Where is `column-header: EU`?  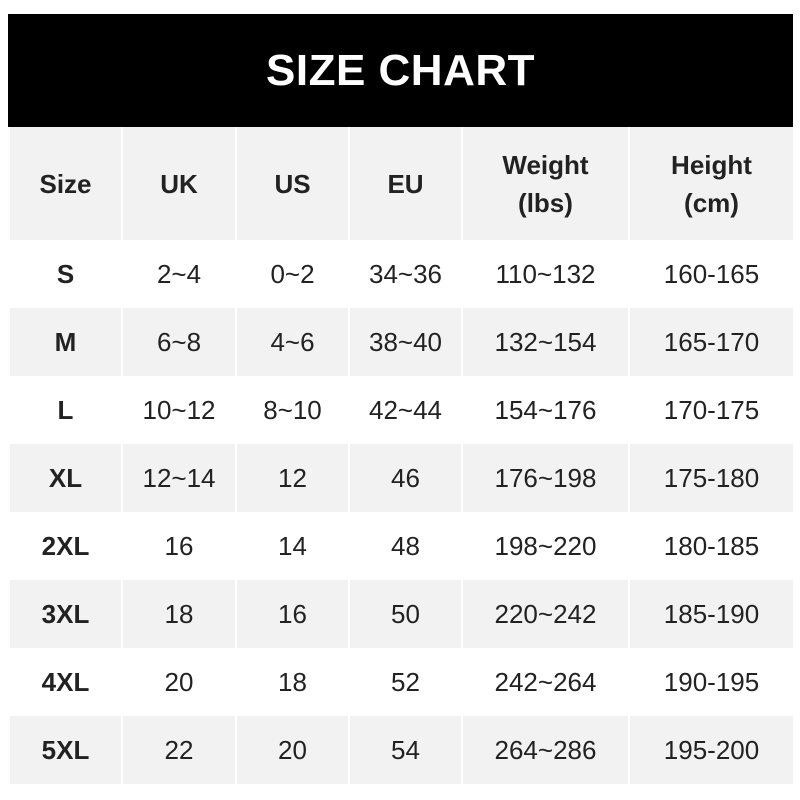 column-header: EU is located at coordinates (405, 183).